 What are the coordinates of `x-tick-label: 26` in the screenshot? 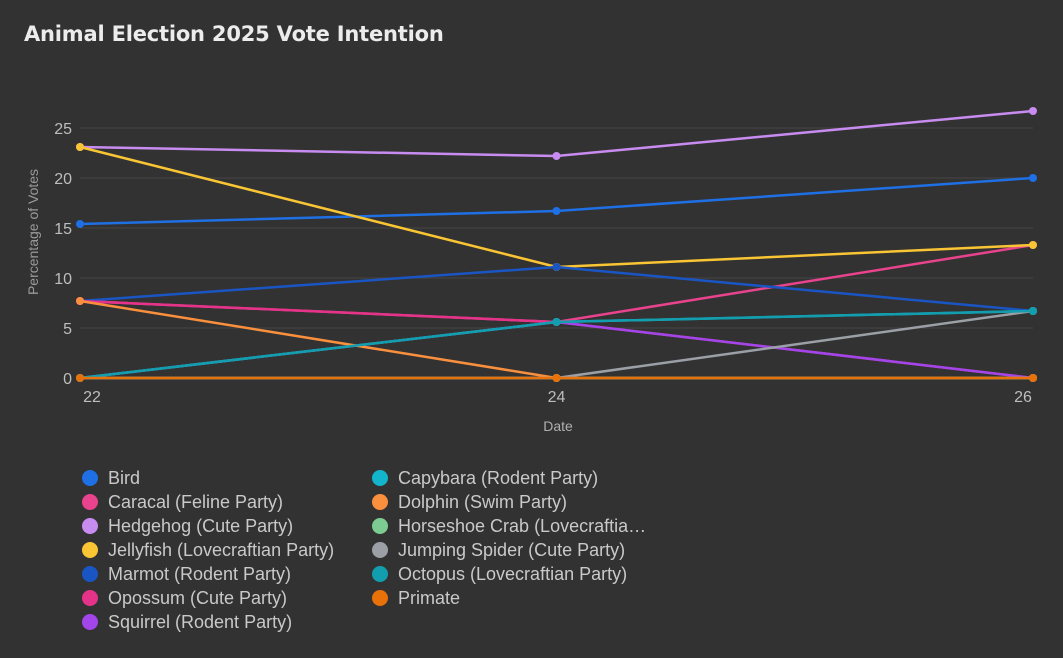 It's located at (1023, 397).